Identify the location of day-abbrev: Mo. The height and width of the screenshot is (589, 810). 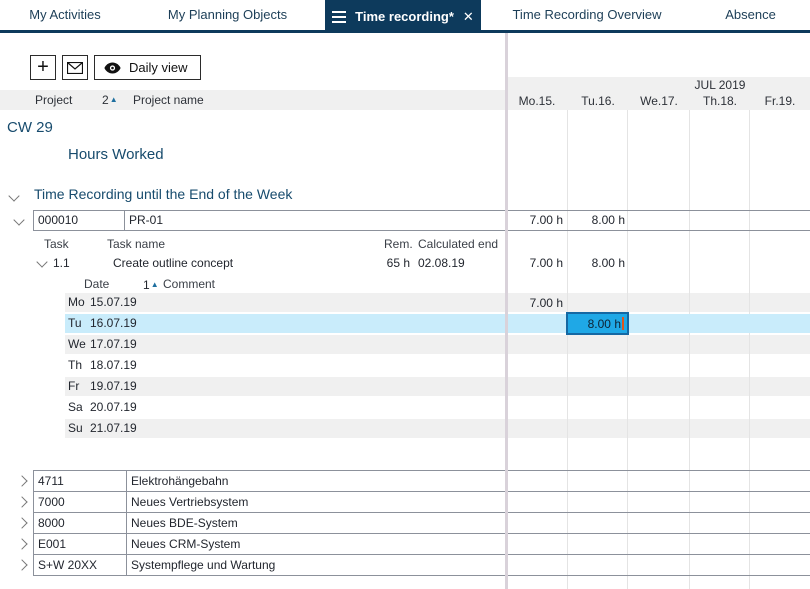
(76, 302).